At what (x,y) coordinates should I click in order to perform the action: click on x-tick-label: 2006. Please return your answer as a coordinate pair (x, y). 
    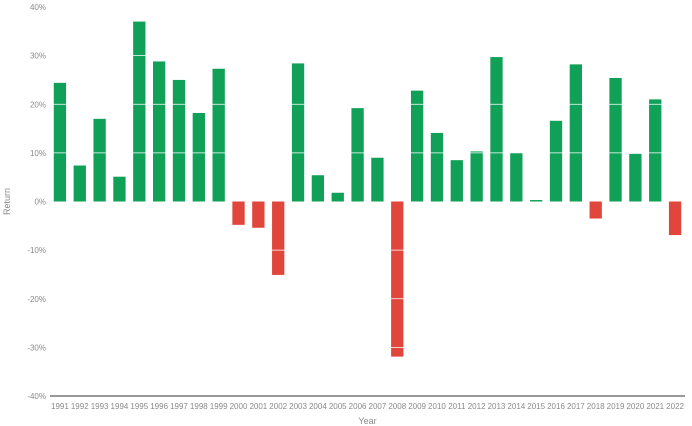
    Looking at the image, I should click on (358, 406).